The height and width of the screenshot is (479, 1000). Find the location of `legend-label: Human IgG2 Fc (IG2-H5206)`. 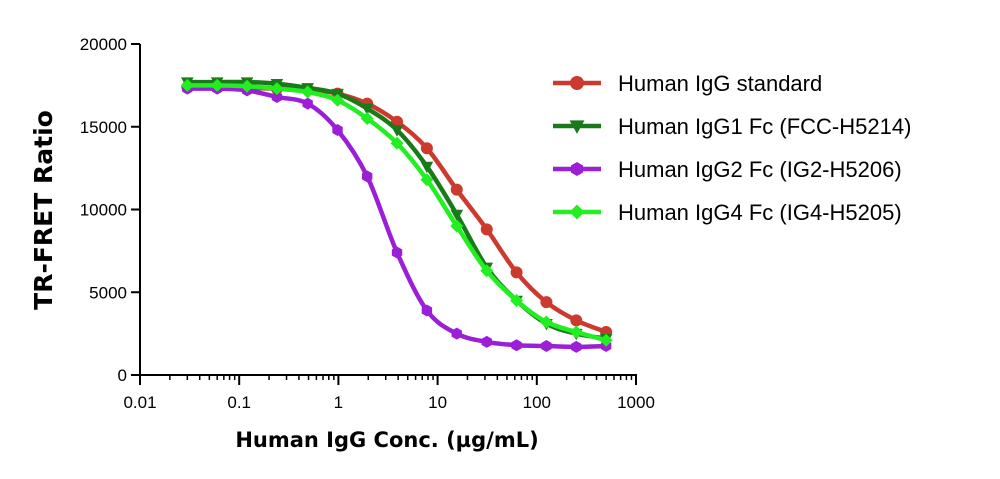

legend-label: Human IgG2 Fc (IG2-H5206) is located at coordinates (760, 169).